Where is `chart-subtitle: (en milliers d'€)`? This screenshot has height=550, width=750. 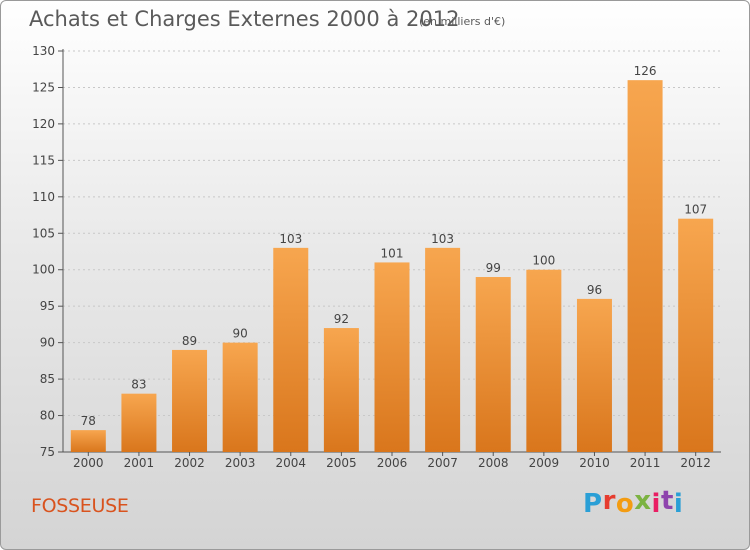
chart-subtitle: (en milliers d'€) is located at coordinates (462, 21).